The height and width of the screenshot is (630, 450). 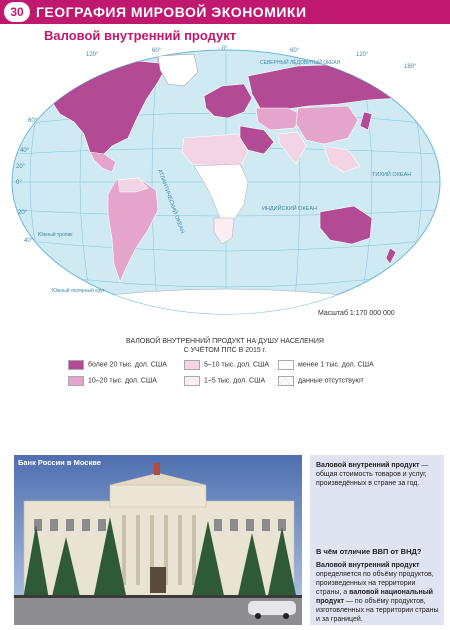 What do you see at coordinates (286, 381) in the screenshot?
I see `legend-swatch-nodata` at bounding box center [286, 381].